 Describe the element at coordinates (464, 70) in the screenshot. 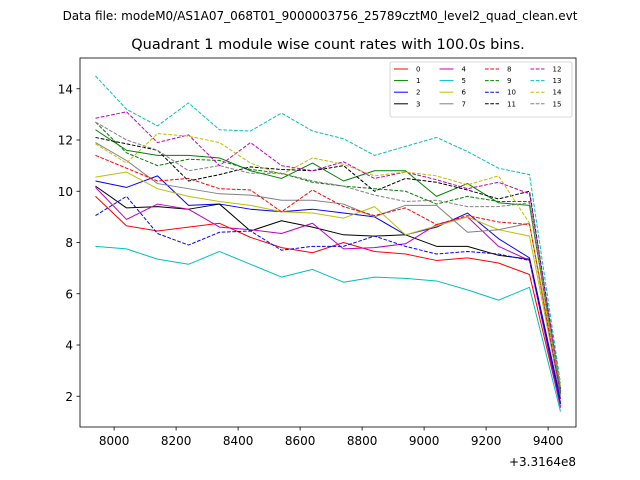

I see `legend-label-4: 4` at that location.